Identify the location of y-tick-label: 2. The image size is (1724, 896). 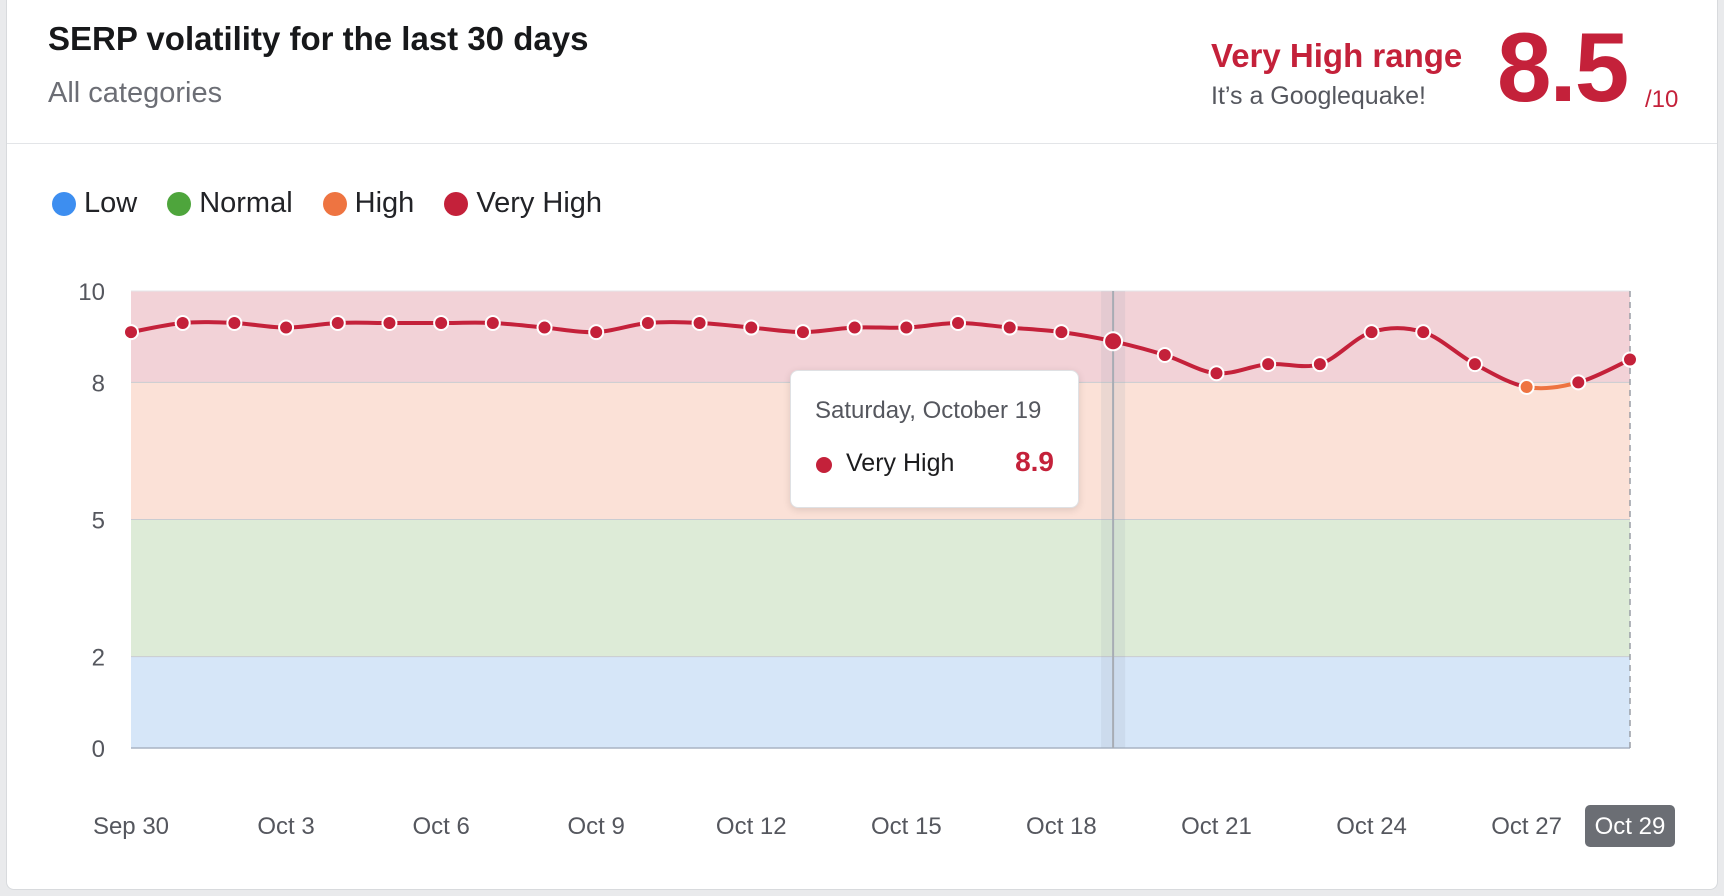
(98, 658).